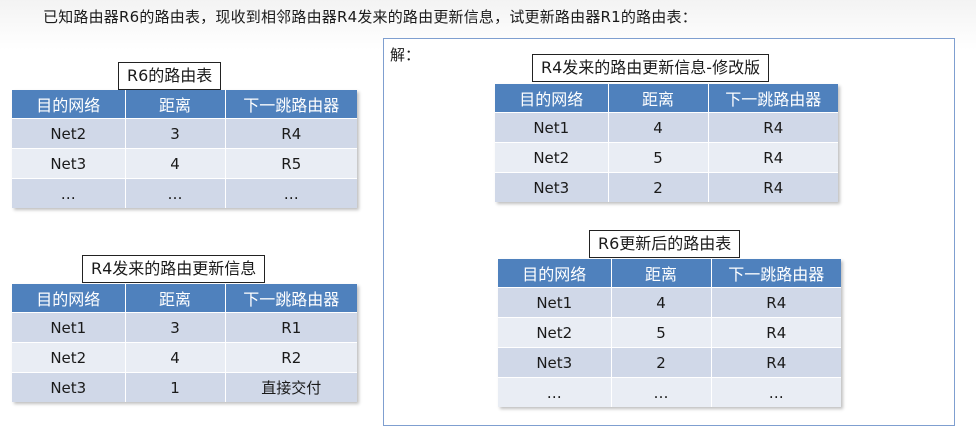  What do you see at coordinates (651, 68) in the screenshot?
I see `table-caption-r4-update-modified: R4发来的路由更新信息-修改版` at bounding box center [651, 68].